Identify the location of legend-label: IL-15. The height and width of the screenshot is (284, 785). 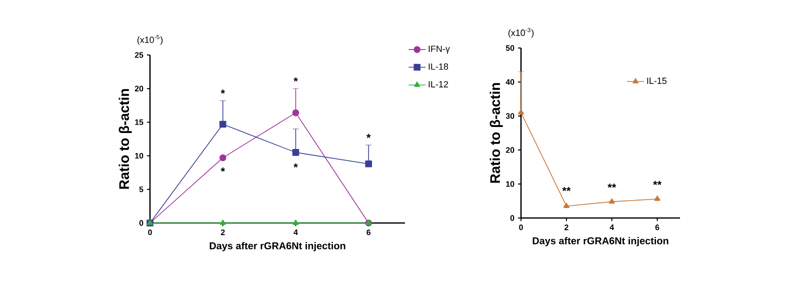
(656, 81).